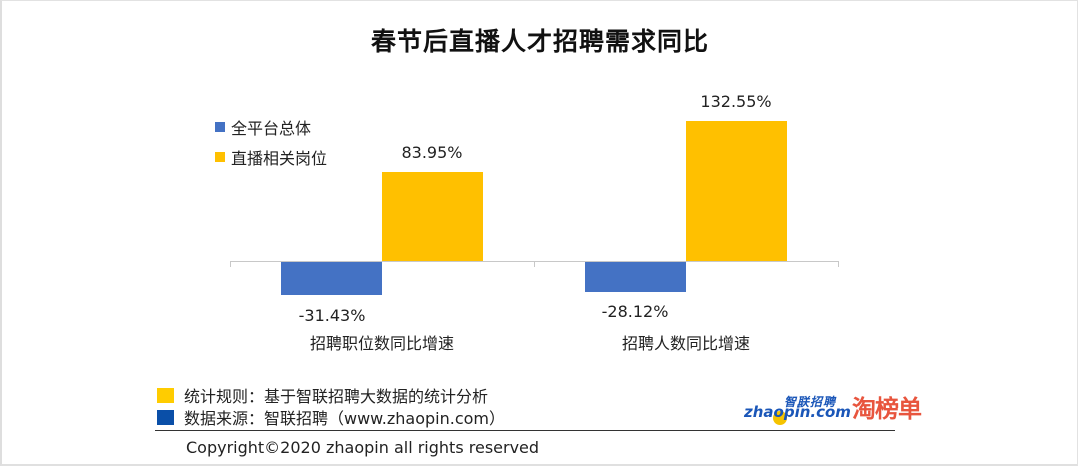  I want to click on legend-label: 直播相关岗位, so click(279, 158).